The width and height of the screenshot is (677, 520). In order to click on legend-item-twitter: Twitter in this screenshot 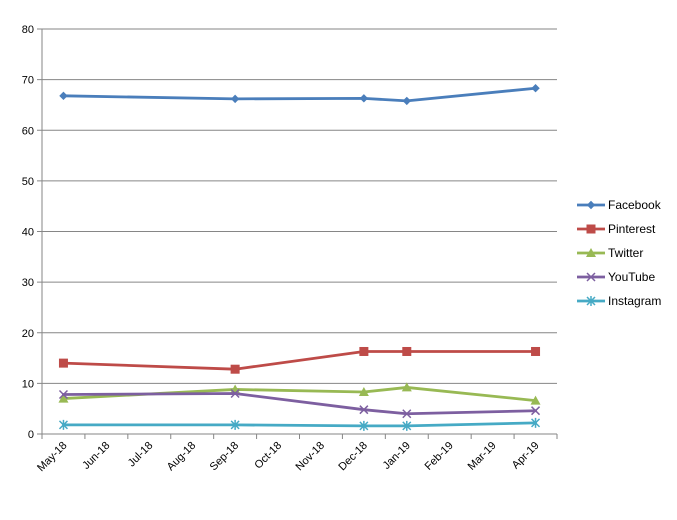, I will do `click(610, 253)`.